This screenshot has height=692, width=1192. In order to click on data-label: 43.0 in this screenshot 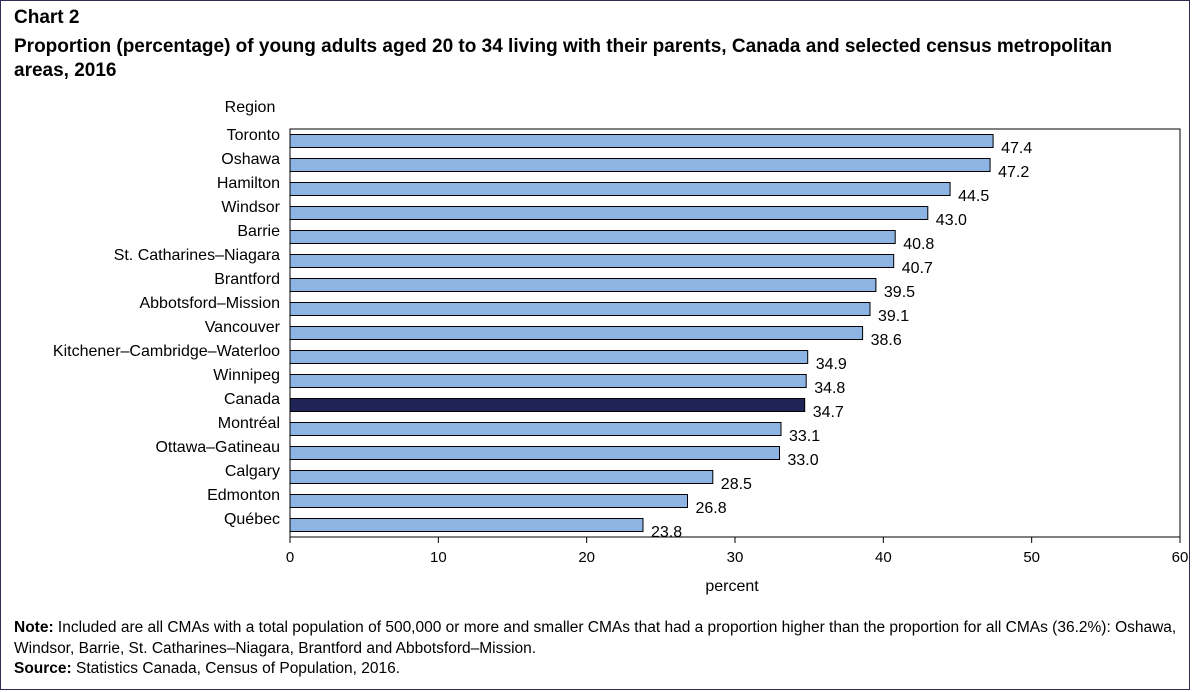, I will do `click(951, 220)`.